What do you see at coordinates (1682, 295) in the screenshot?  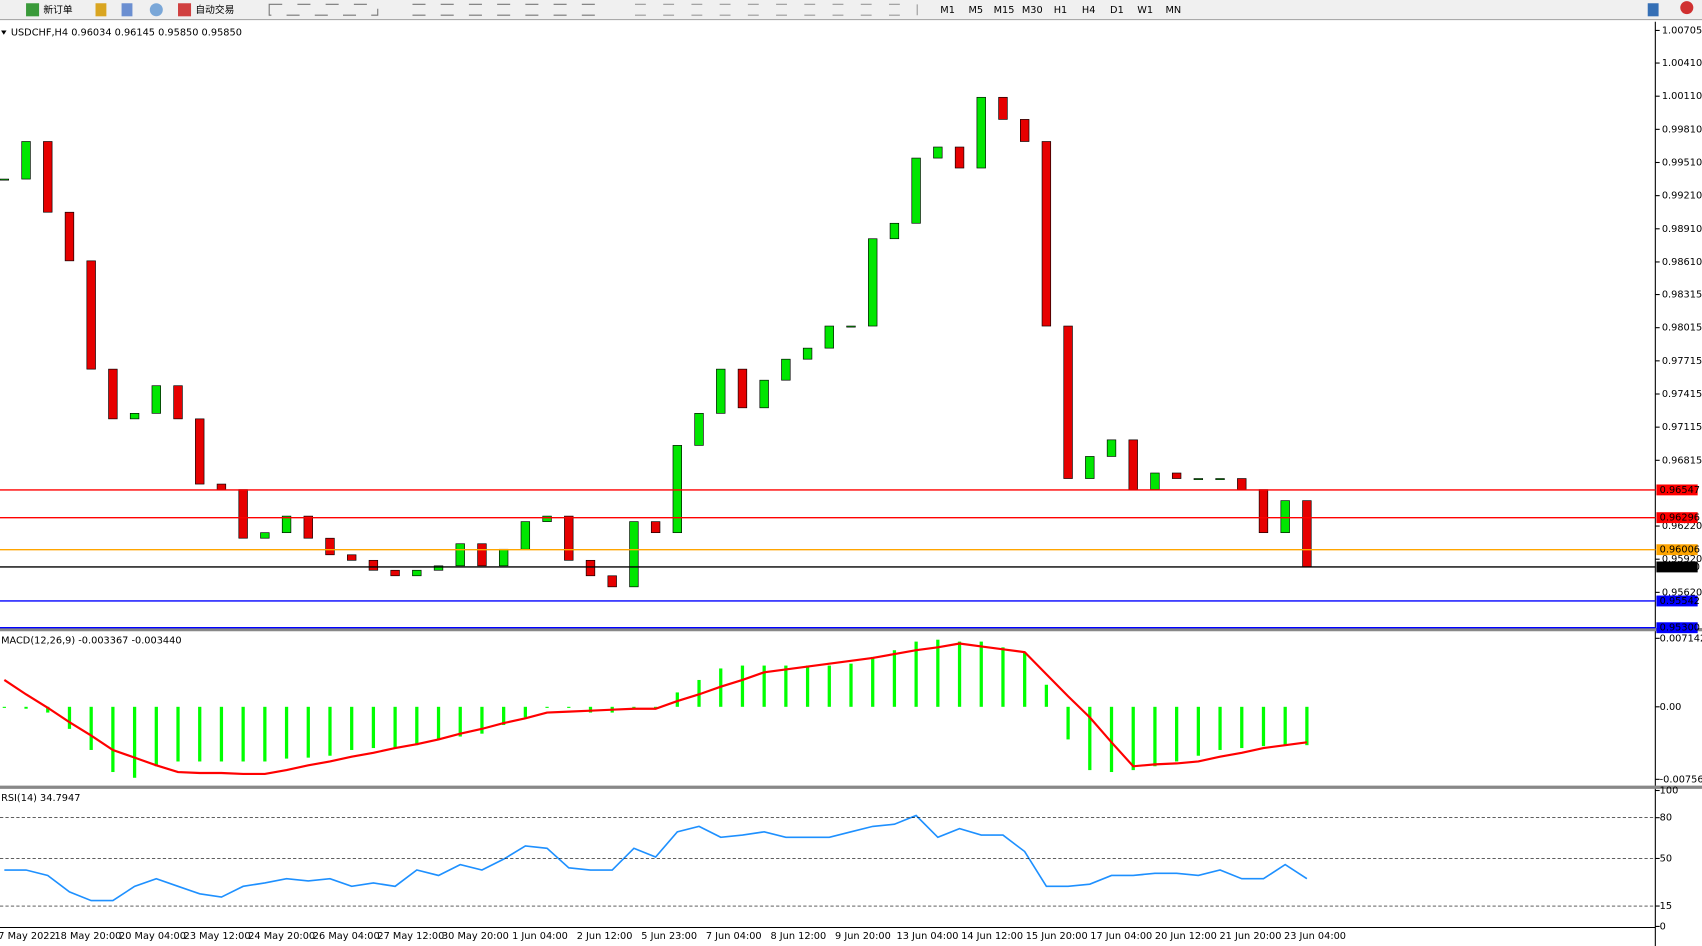 I see `price-tick-label: 0.98315` at bounding box center [1682, 295].